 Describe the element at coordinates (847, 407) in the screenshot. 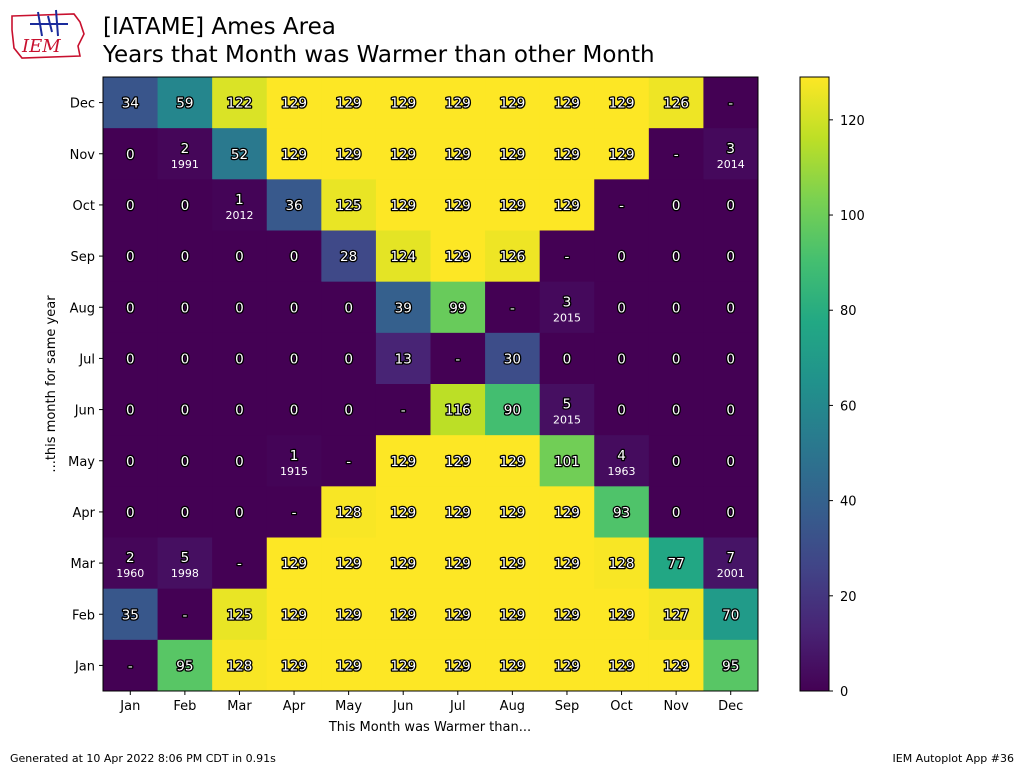

I see `colorbar-axis: 0 20 40 60 80 100 120` at that location.